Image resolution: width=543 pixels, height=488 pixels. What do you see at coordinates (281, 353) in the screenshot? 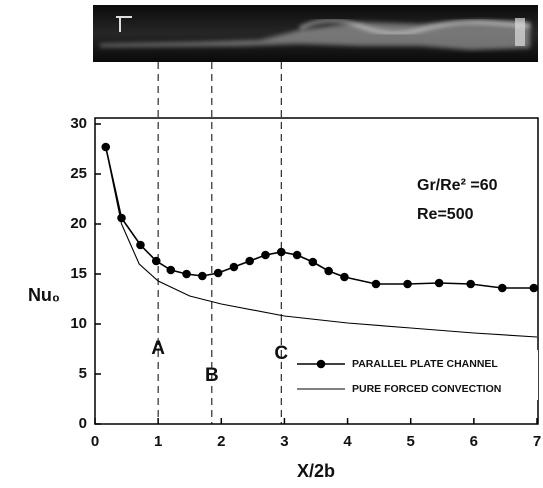
I see `marker-label: C` at bounding box center [281, 353].